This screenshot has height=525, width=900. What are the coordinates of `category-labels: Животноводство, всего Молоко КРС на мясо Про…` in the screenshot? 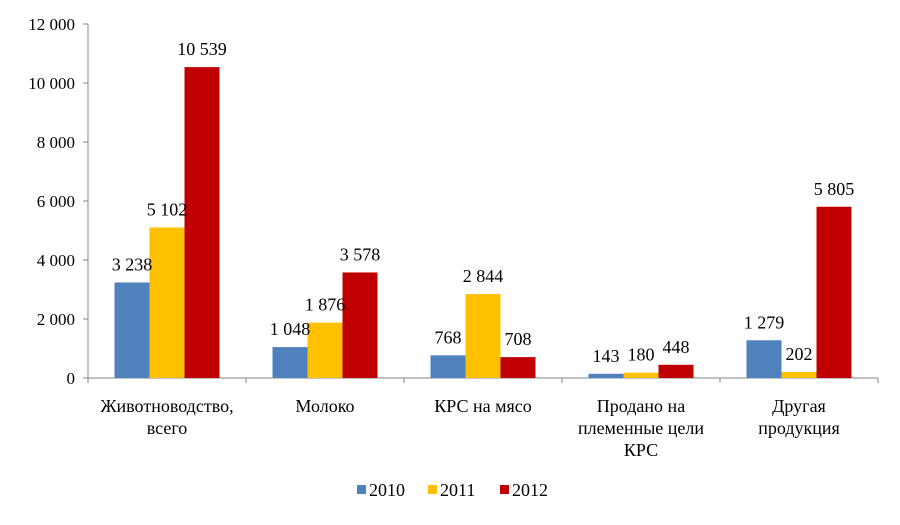 It's located at (469, 428).